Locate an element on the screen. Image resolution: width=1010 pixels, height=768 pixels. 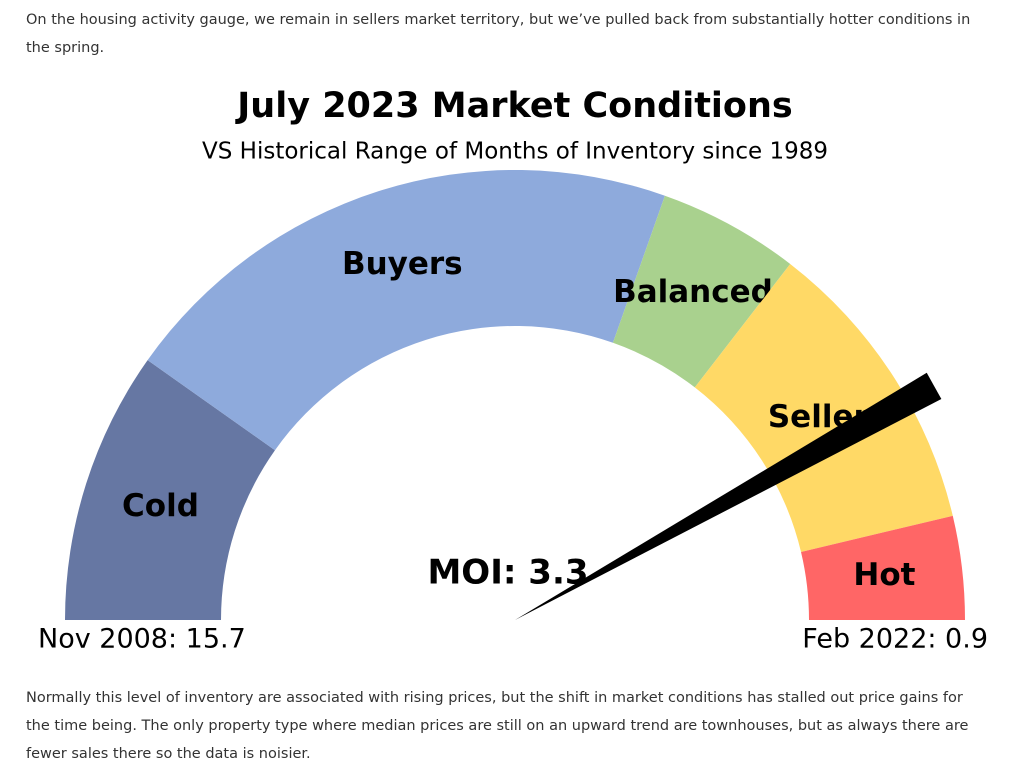
right-end-label: Feb 2022: 0.9 is located at coordinates (895, 639).